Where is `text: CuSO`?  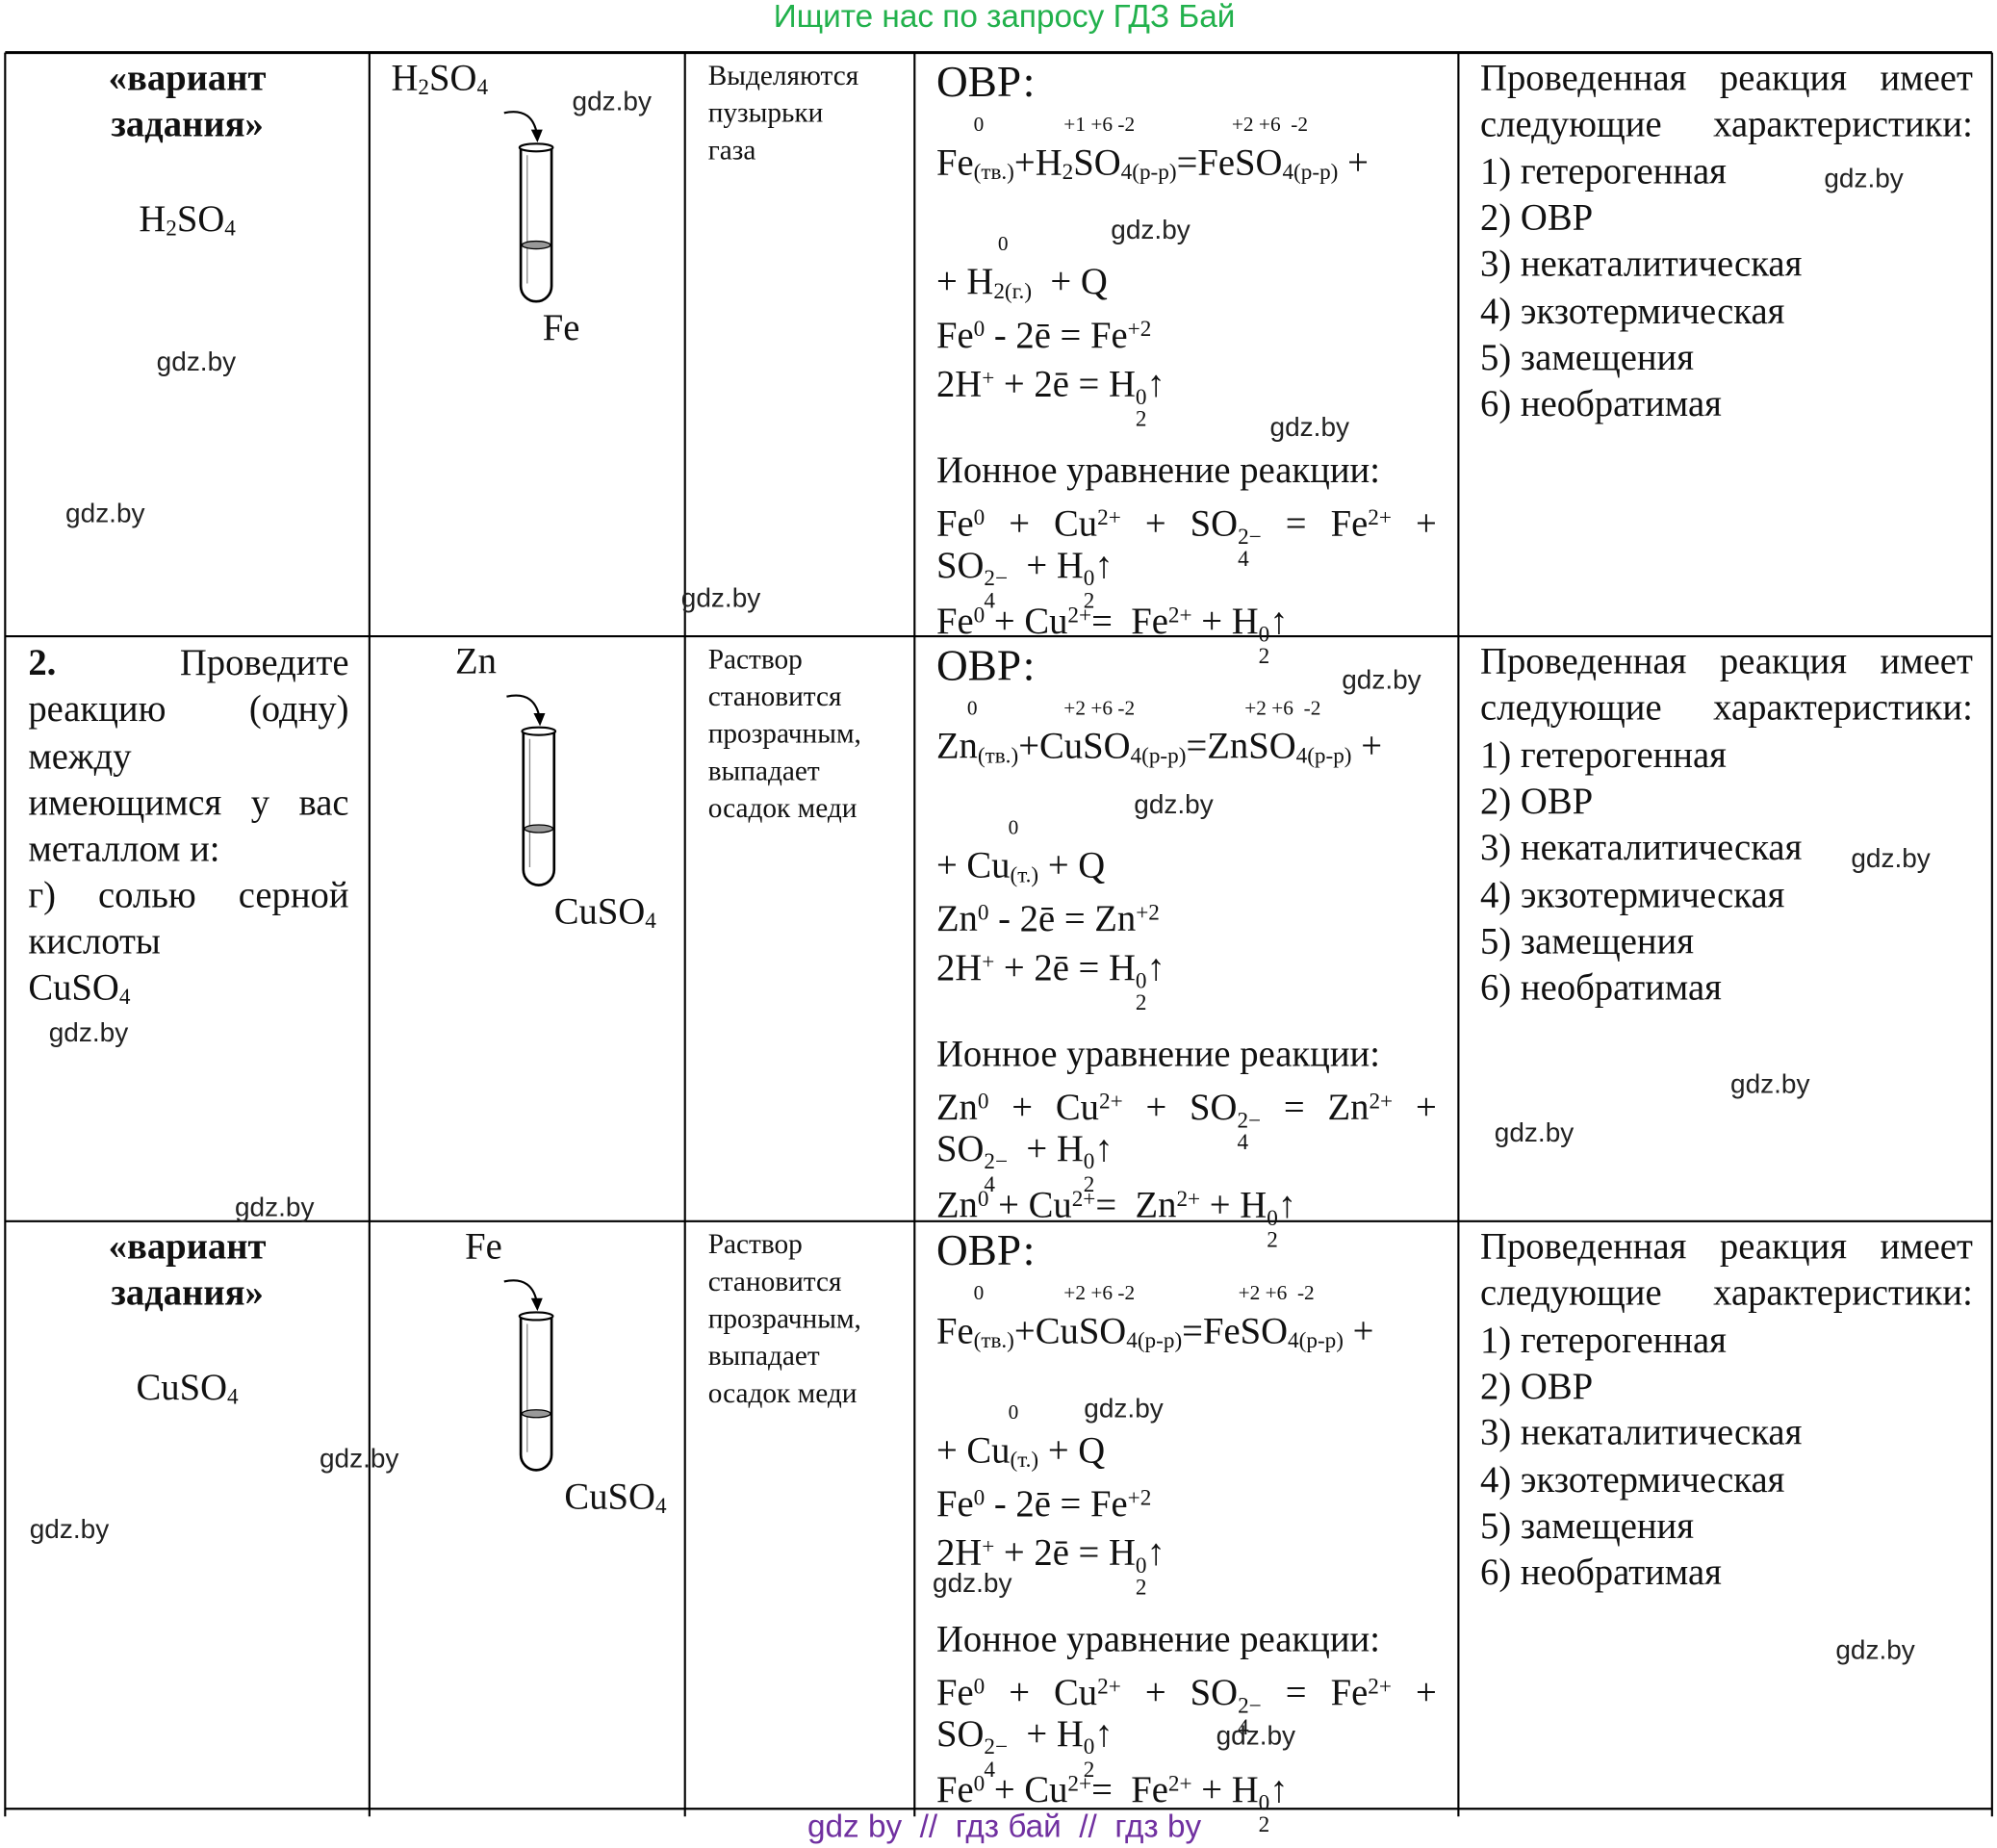
text: CuSO is located at coordinates (74, 988).